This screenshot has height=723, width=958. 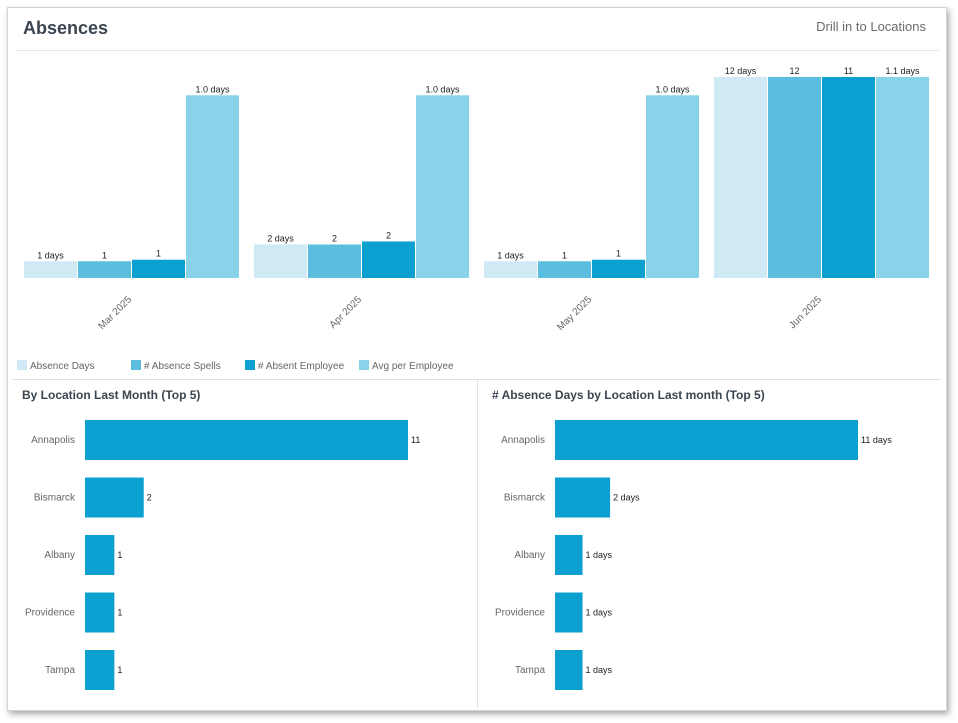 I want to click on panel-divider, so click(x=477, y=544).